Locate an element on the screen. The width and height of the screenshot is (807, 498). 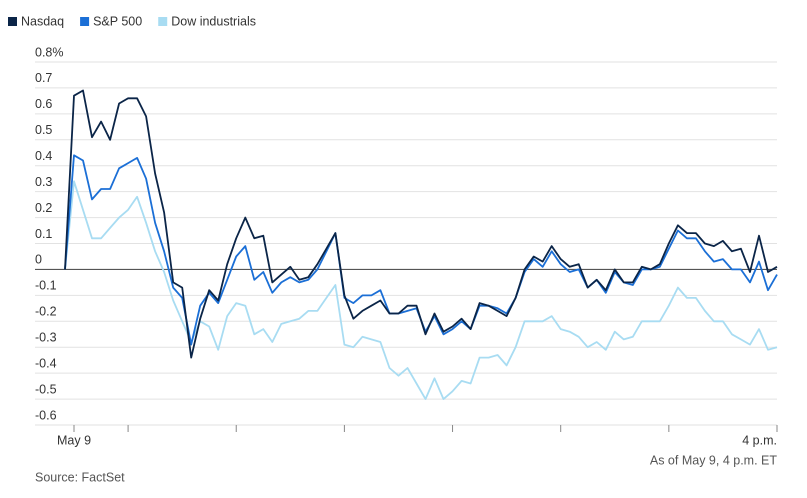
y-tick-label: -0.4 is located at coordinates (46, 363).